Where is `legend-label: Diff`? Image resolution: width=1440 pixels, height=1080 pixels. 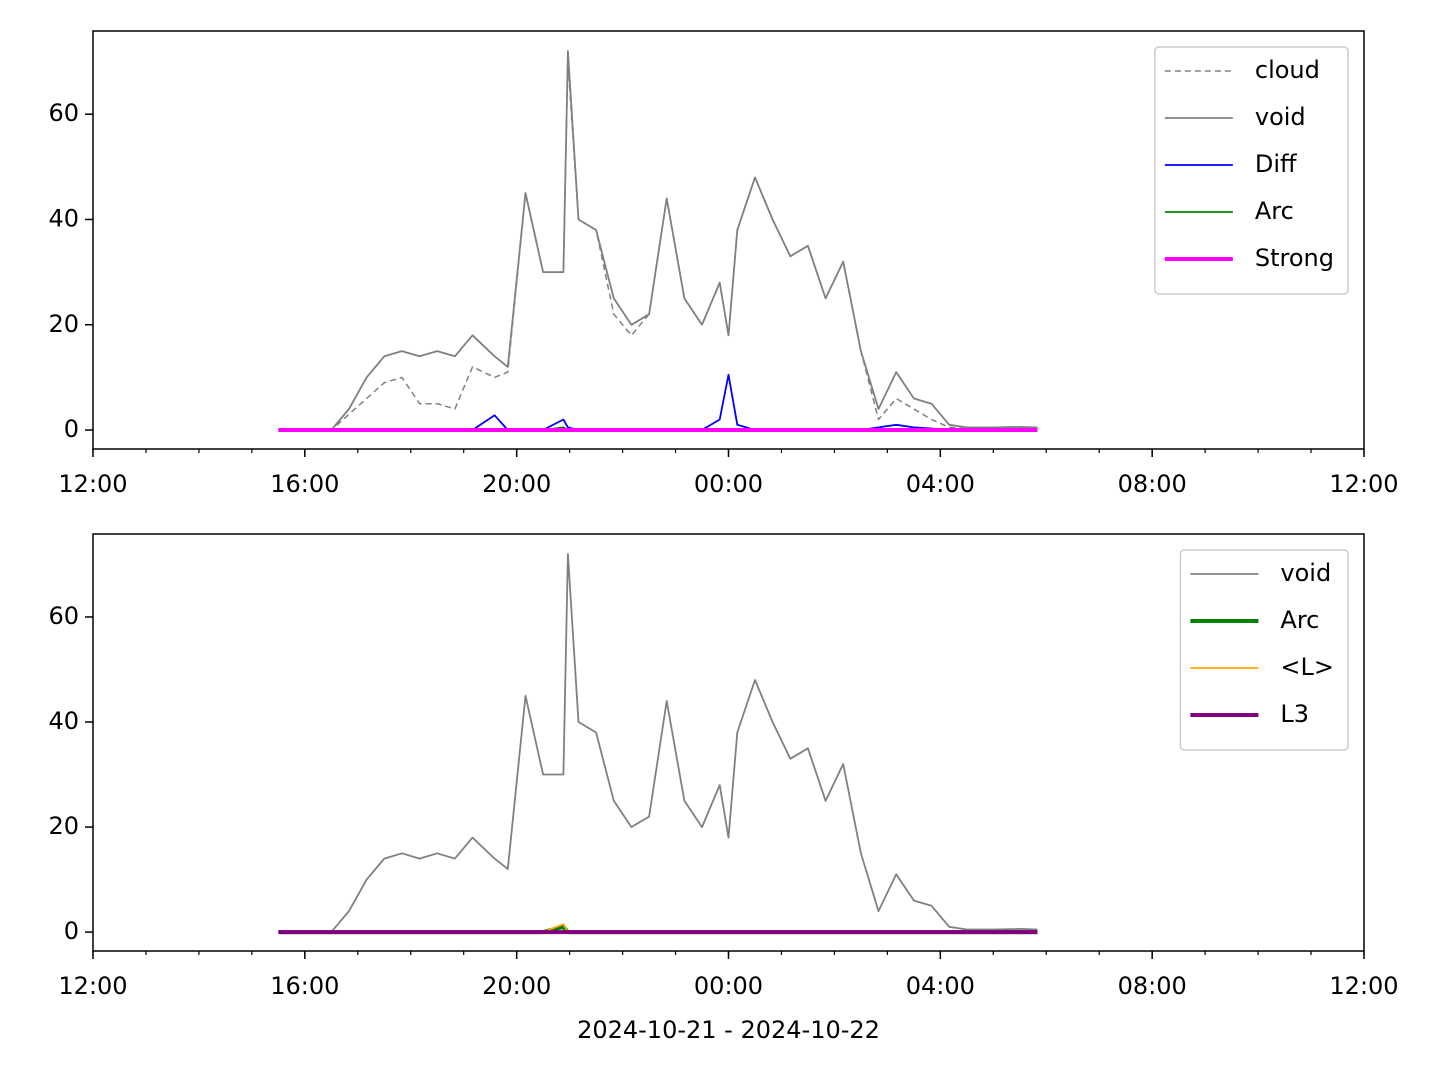 legend-label: Diff is located at coordinates (1276, 164).